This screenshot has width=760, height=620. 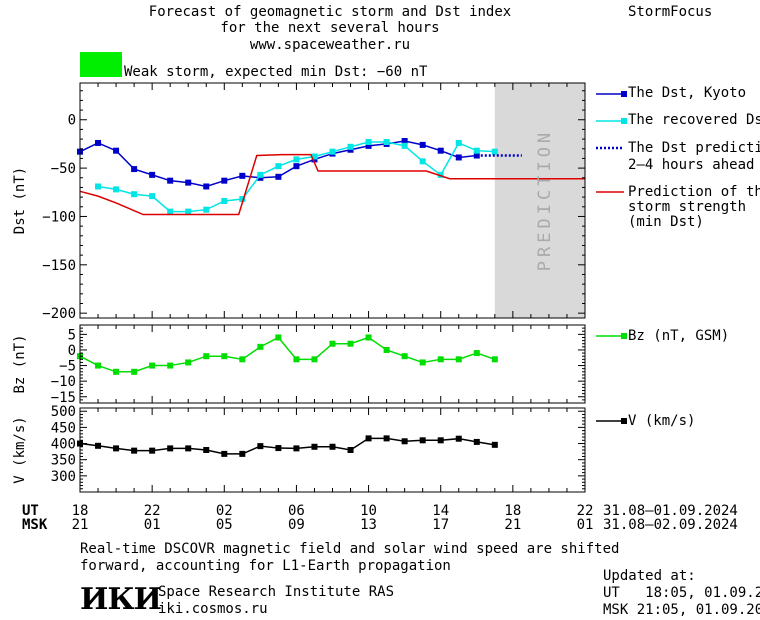 I want to click on legend-storm-strength-3: (min Dst), so click(x=666, y=222).